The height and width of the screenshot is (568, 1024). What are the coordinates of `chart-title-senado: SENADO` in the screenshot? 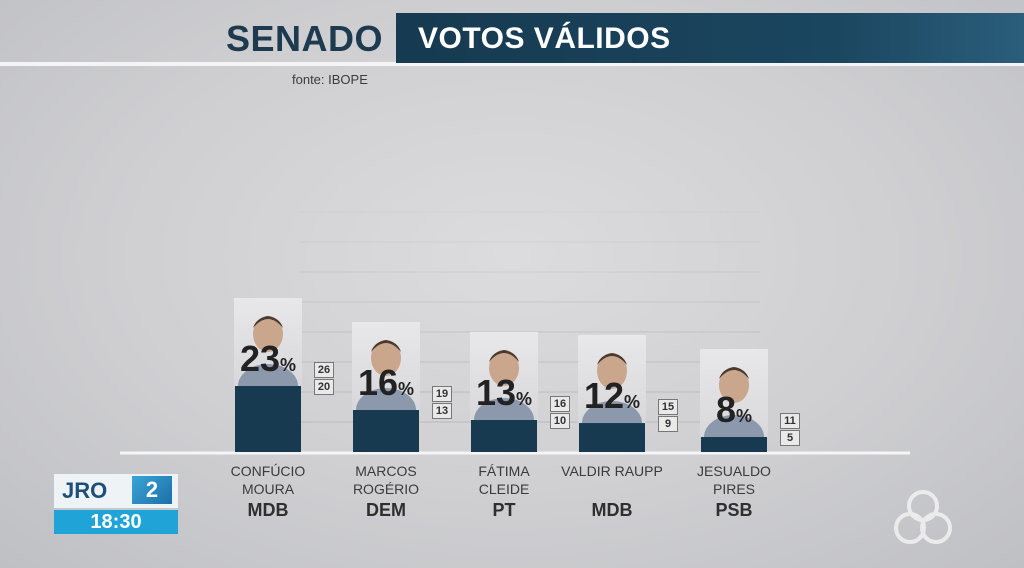 It's located at (305, 38).